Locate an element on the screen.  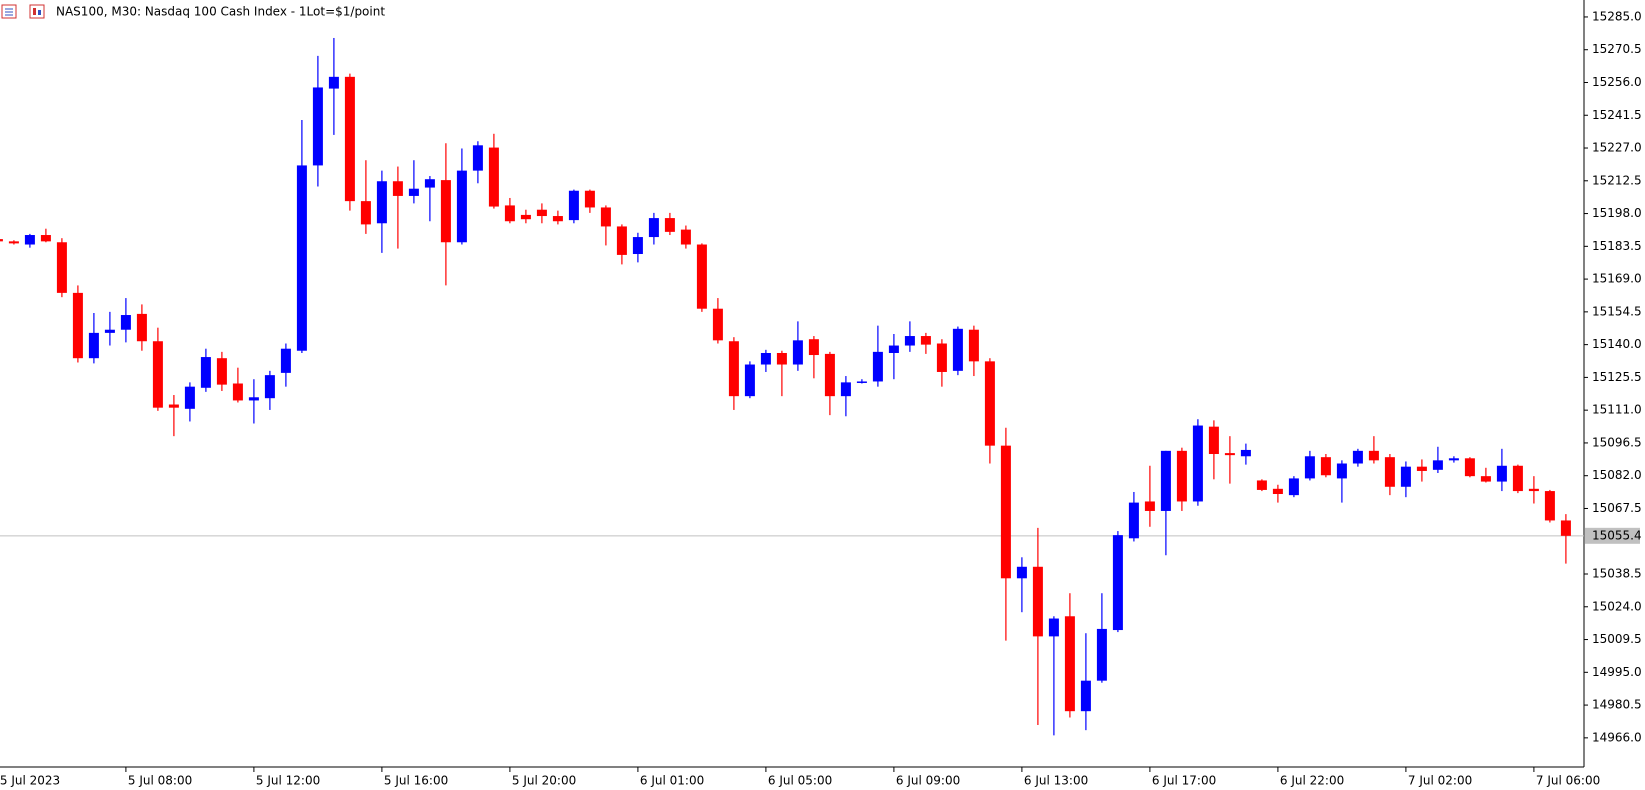
x-tick-label: 5 Jul 08:00 is located at coordinates (160, 781).